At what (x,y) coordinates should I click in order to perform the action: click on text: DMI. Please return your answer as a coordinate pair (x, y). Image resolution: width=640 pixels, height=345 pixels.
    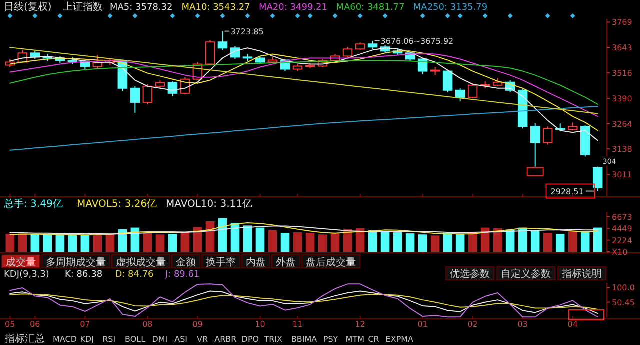
    Looking at the image, I should click on (160, 339).